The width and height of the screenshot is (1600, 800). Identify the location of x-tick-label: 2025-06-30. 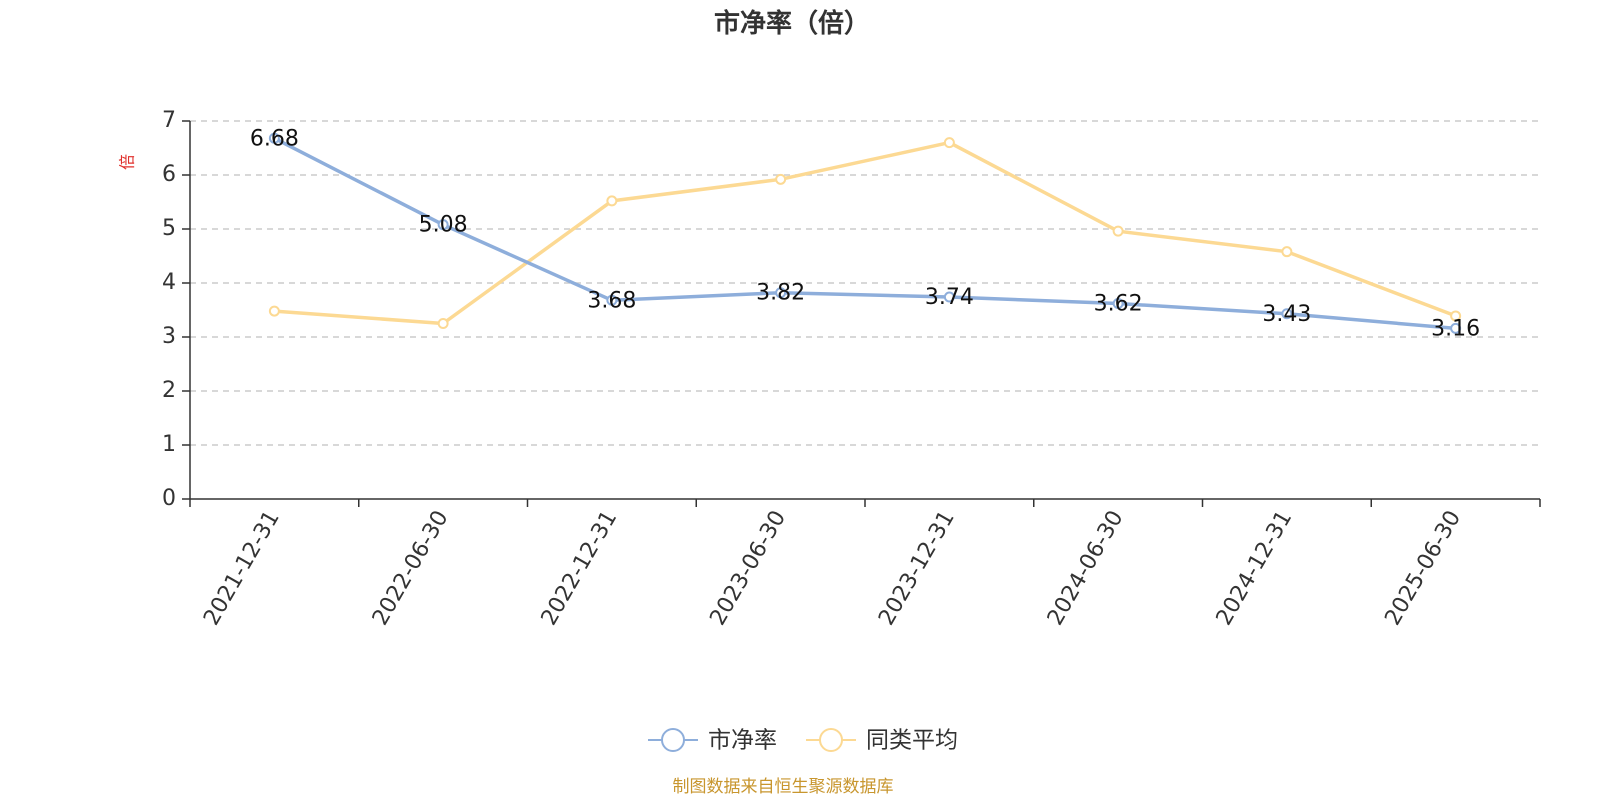
(1423, 568).